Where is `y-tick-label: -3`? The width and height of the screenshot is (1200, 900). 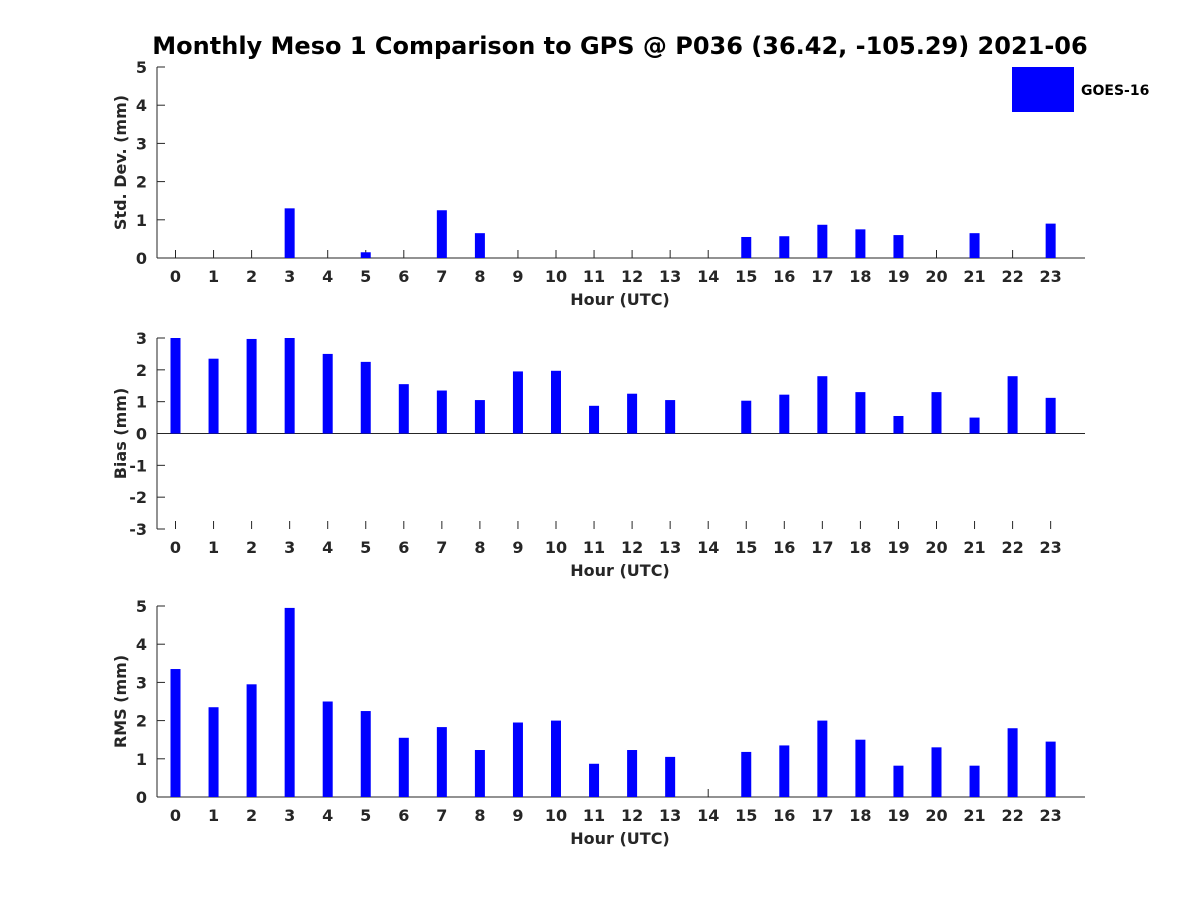
y-tick-label: -3 is located at coordinates (138, 529).